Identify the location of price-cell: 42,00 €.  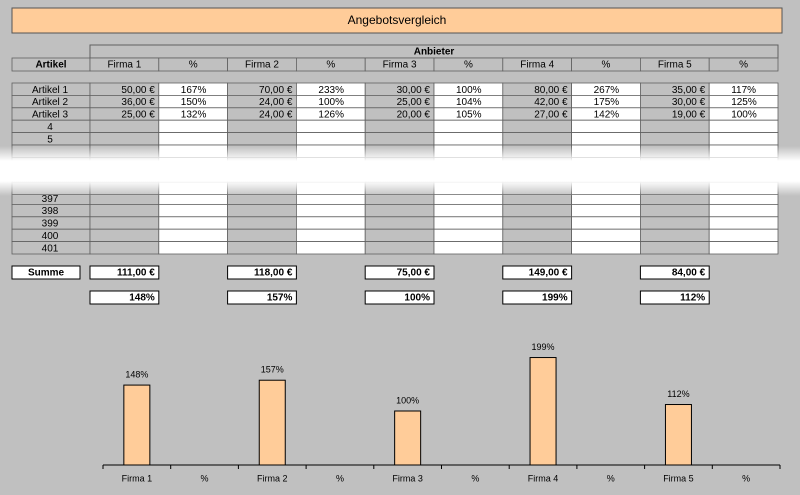
(551, 102).